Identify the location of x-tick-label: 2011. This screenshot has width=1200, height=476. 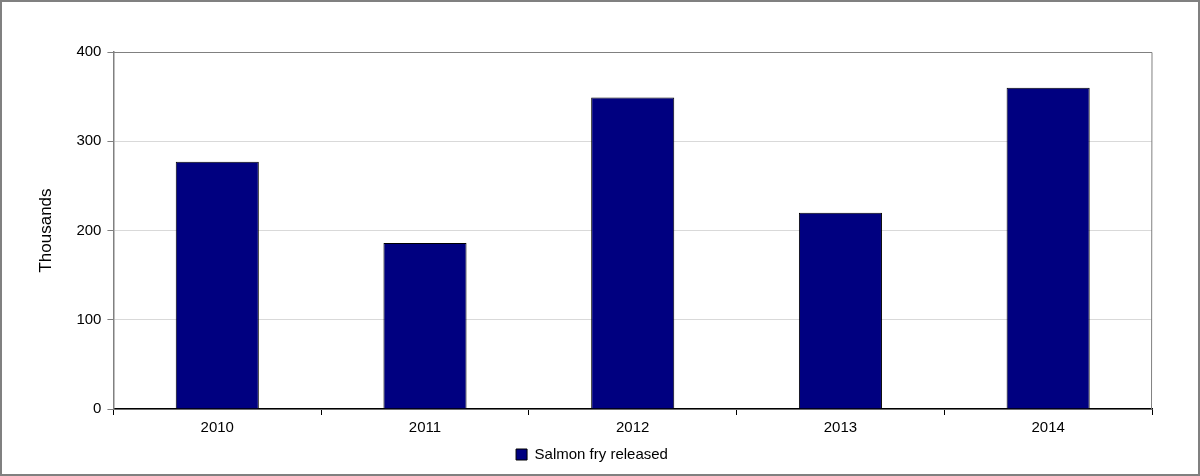
(425, 427).